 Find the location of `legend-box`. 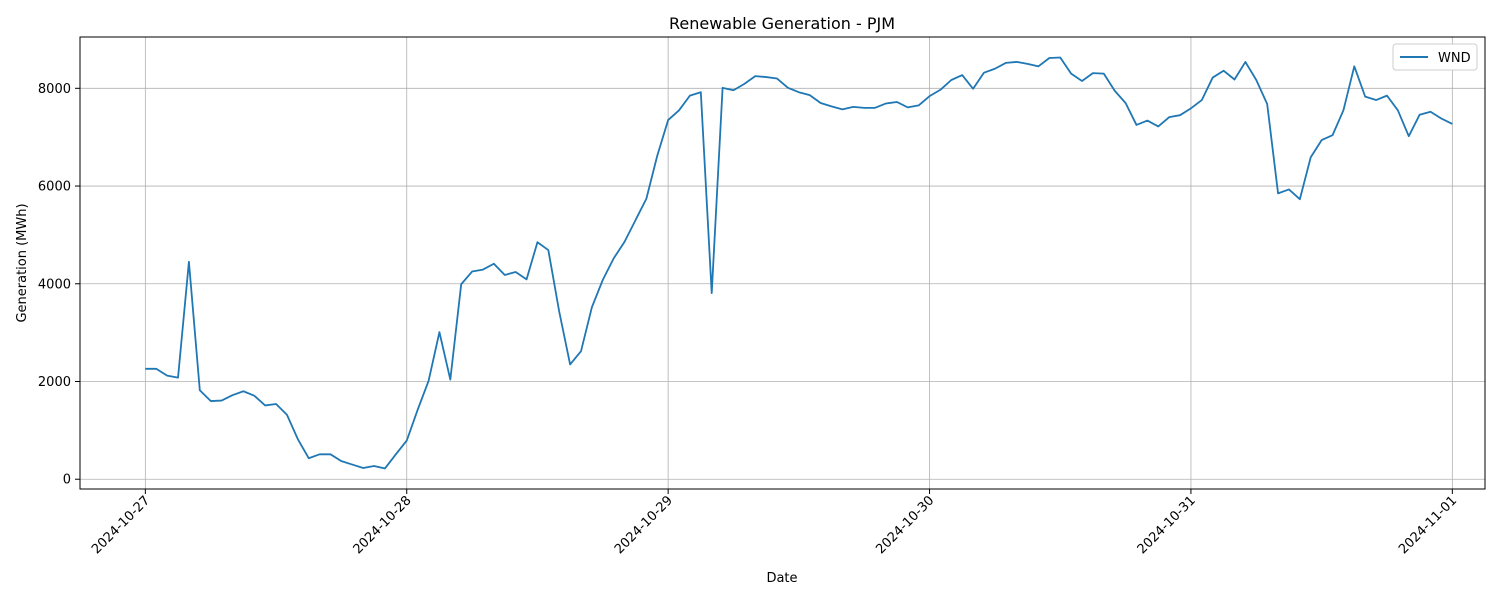

legend-box is located at coordinates (1435, 57).